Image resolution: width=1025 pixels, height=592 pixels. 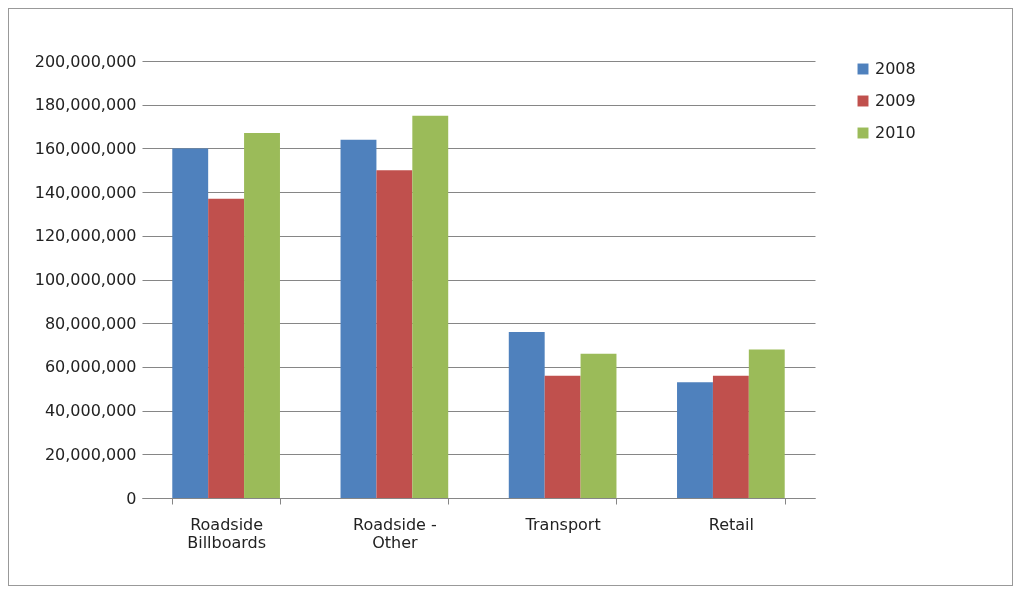 I want to click on x-tick-label: Retail, so click(x=731, y=524).